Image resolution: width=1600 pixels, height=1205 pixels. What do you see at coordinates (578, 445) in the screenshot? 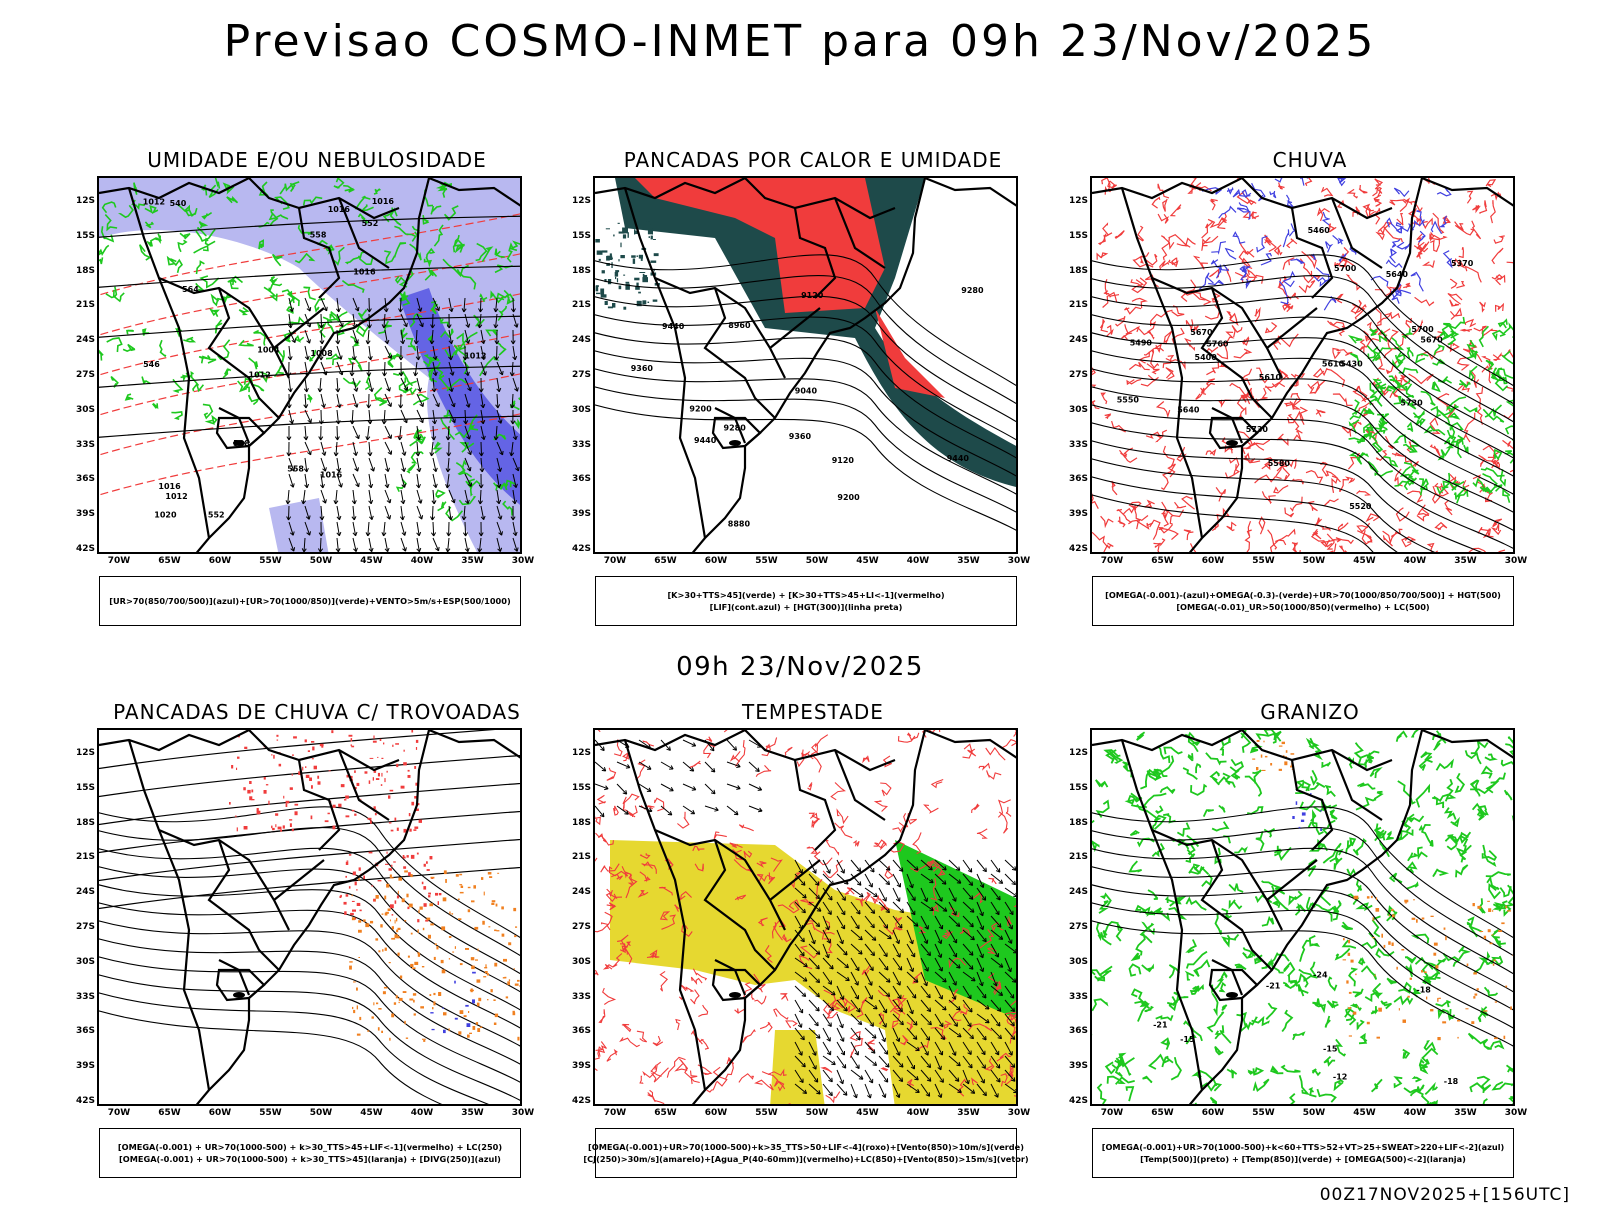
I see `latitude-label: 33S` at bounding box center [578, 445].